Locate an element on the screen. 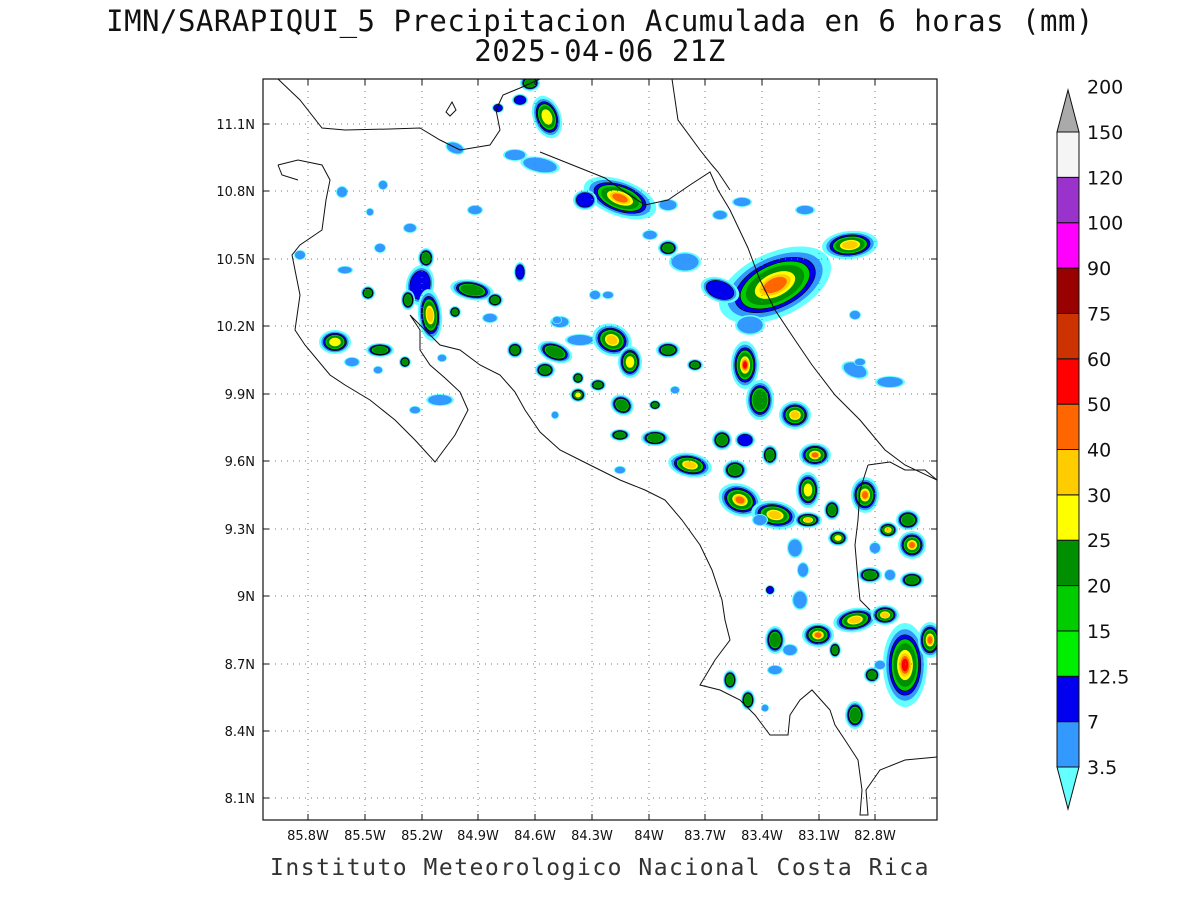  lat-tick-label: 9.3N is located at coordinates (240, 530).